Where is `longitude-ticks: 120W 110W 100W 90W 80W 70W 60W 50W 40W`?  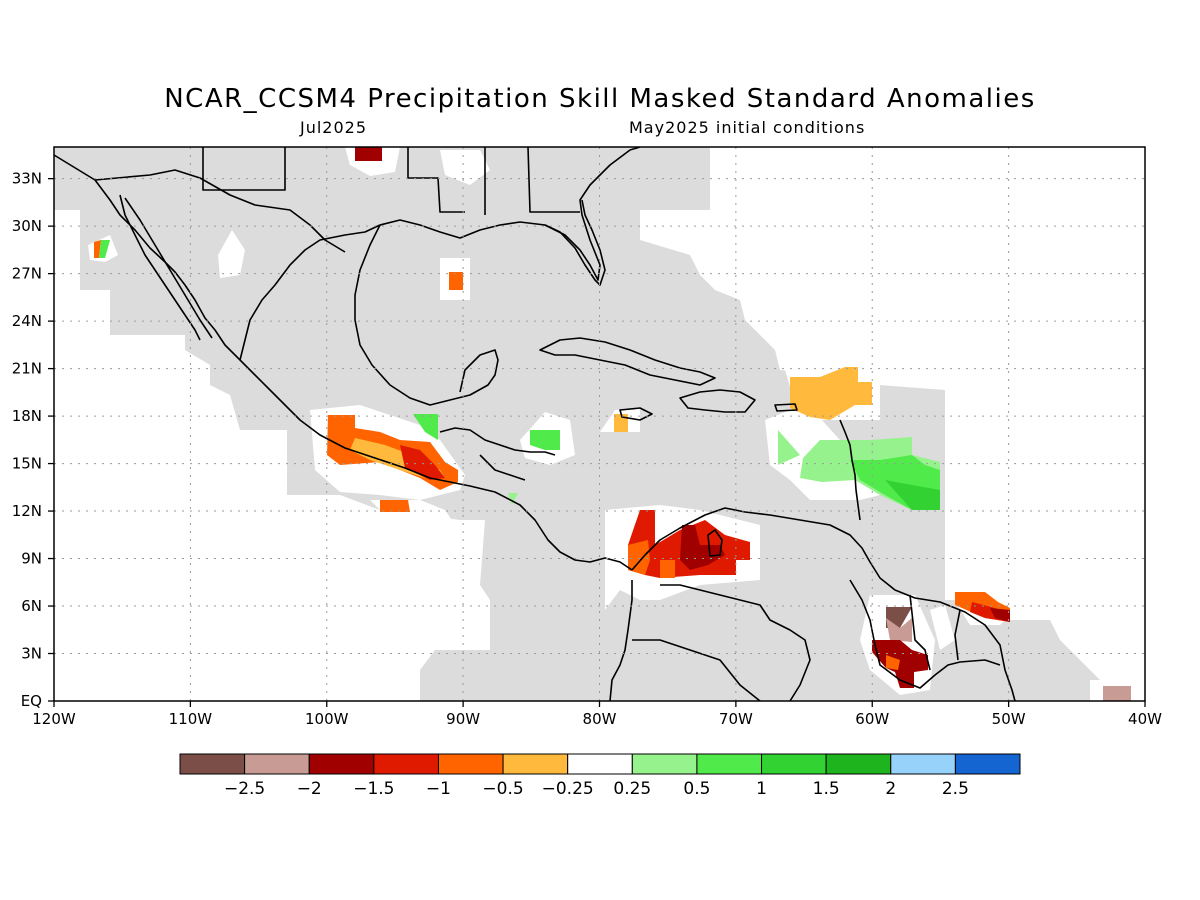 longitude-ticks: 120W 110W 100W 90W 80W 70W 60W 50W 40W is located at coordinates (597, 714).